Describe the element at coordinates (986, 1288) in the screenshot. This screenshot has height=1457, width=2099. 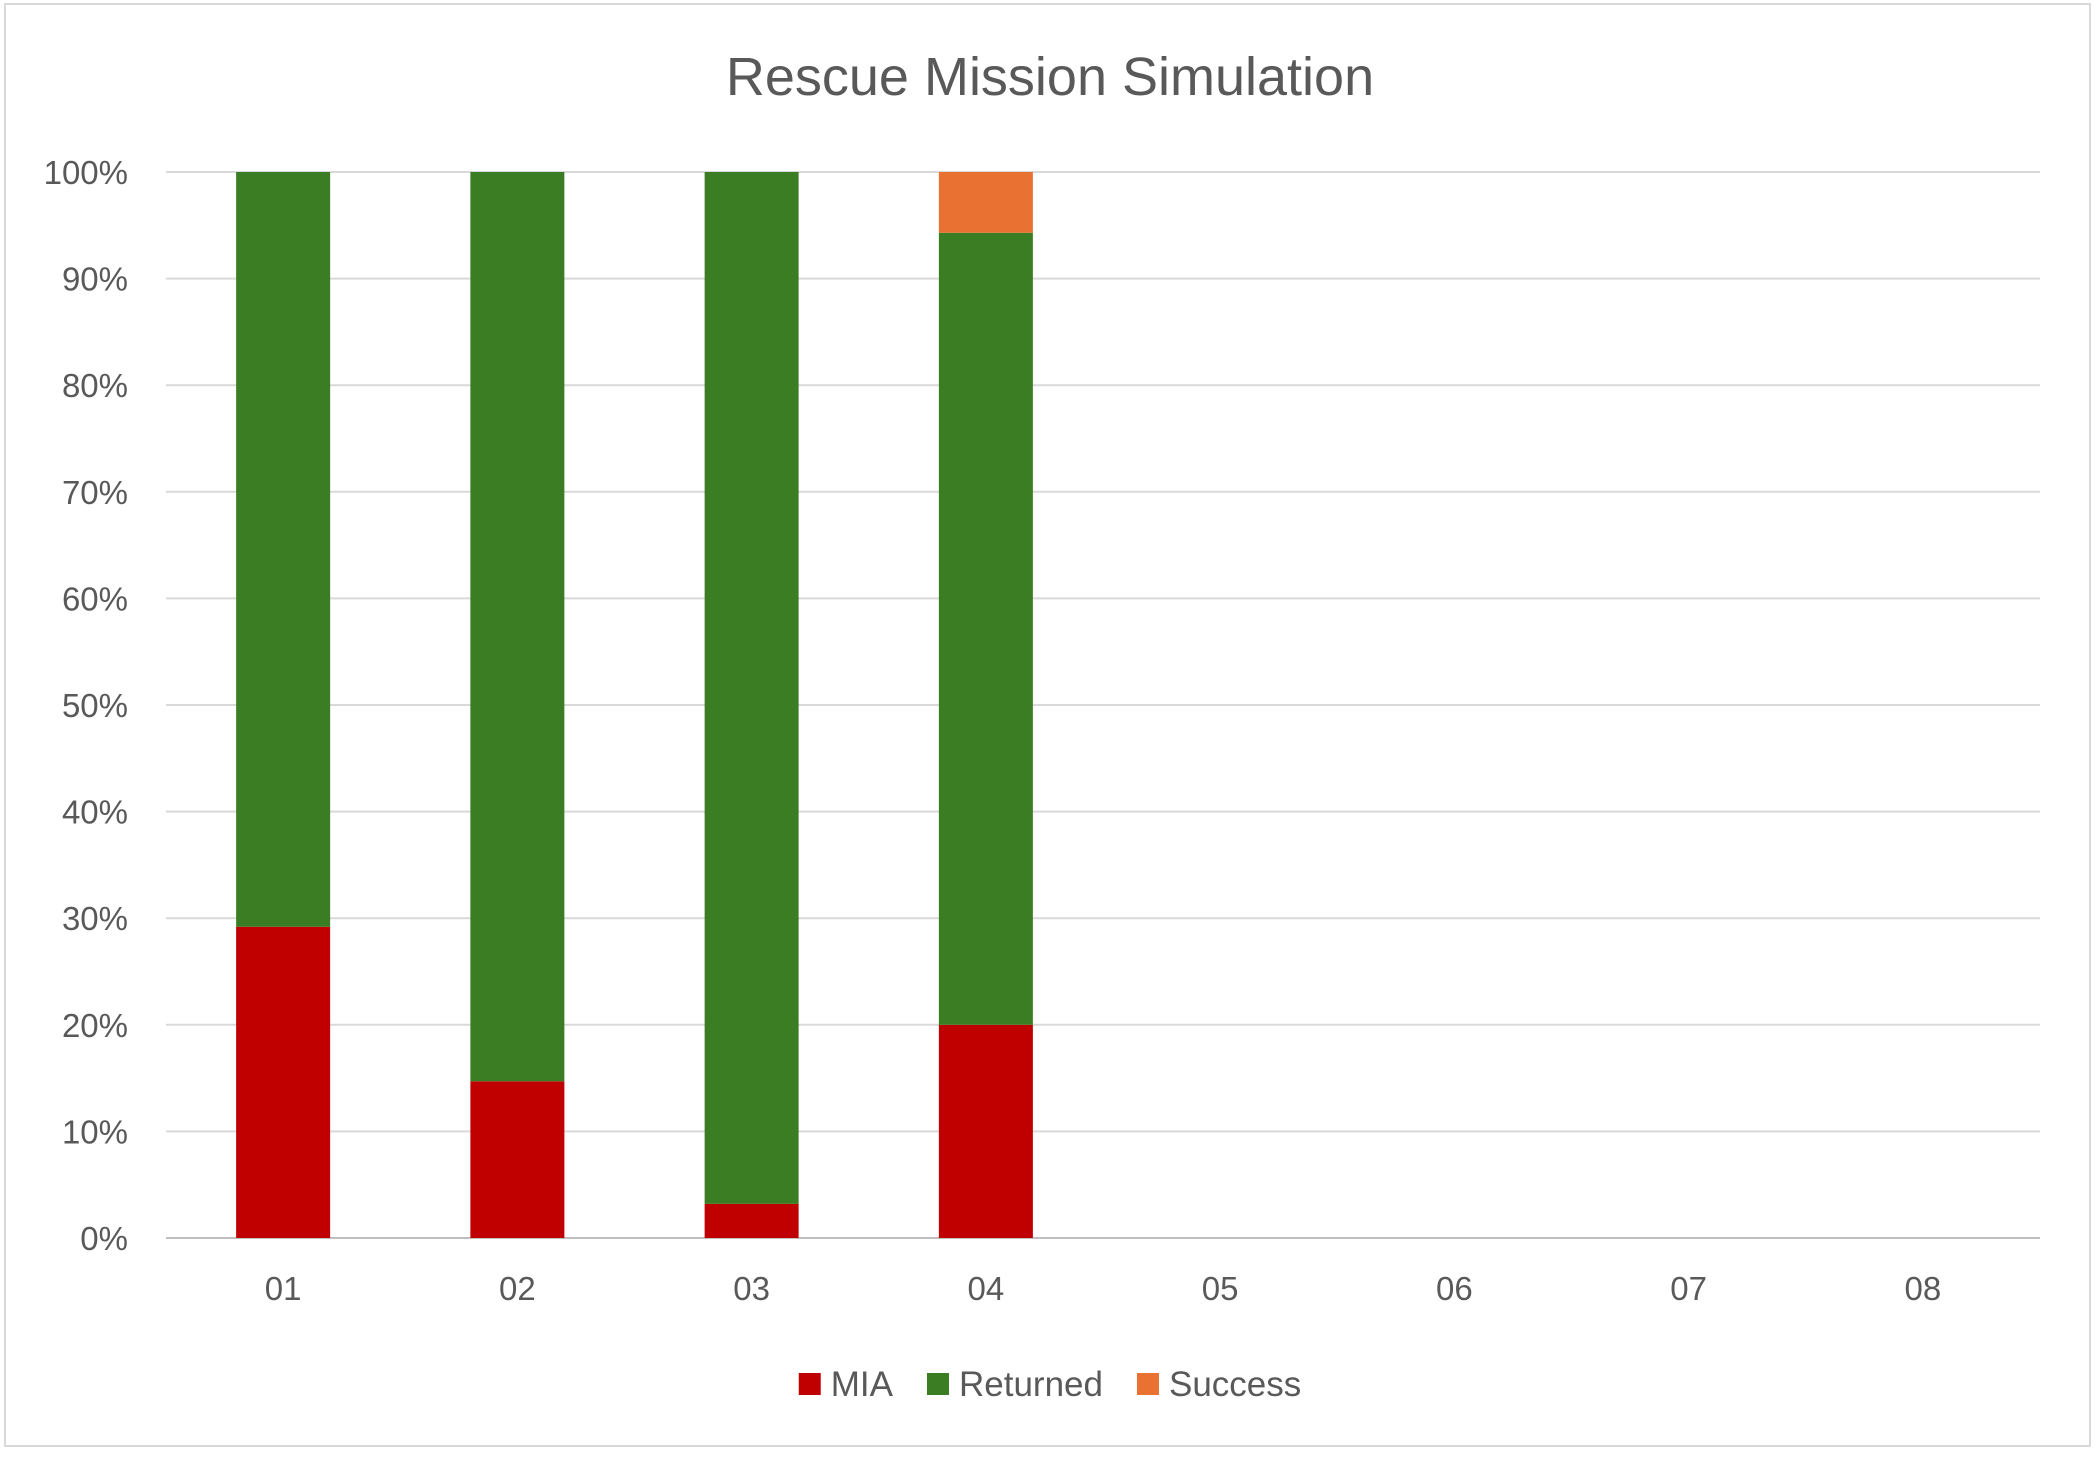
I see `x-tick-label: 04` at that location.